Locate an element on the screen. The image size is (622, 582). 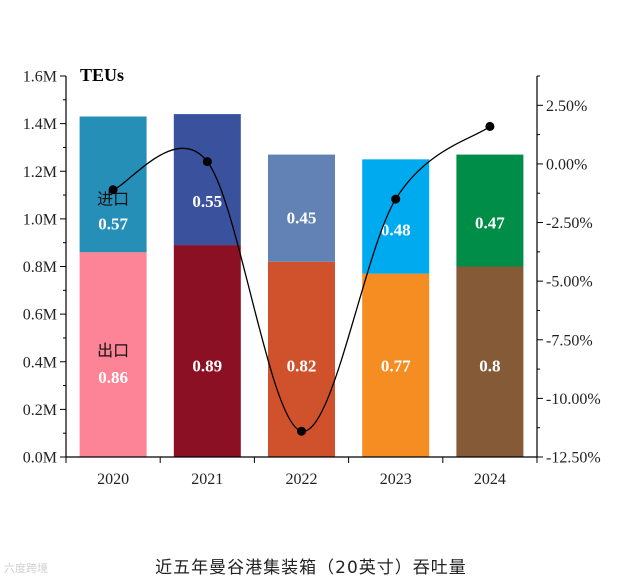
data-label-series1-2023: 0.48 is located at coordinates (396, 230).